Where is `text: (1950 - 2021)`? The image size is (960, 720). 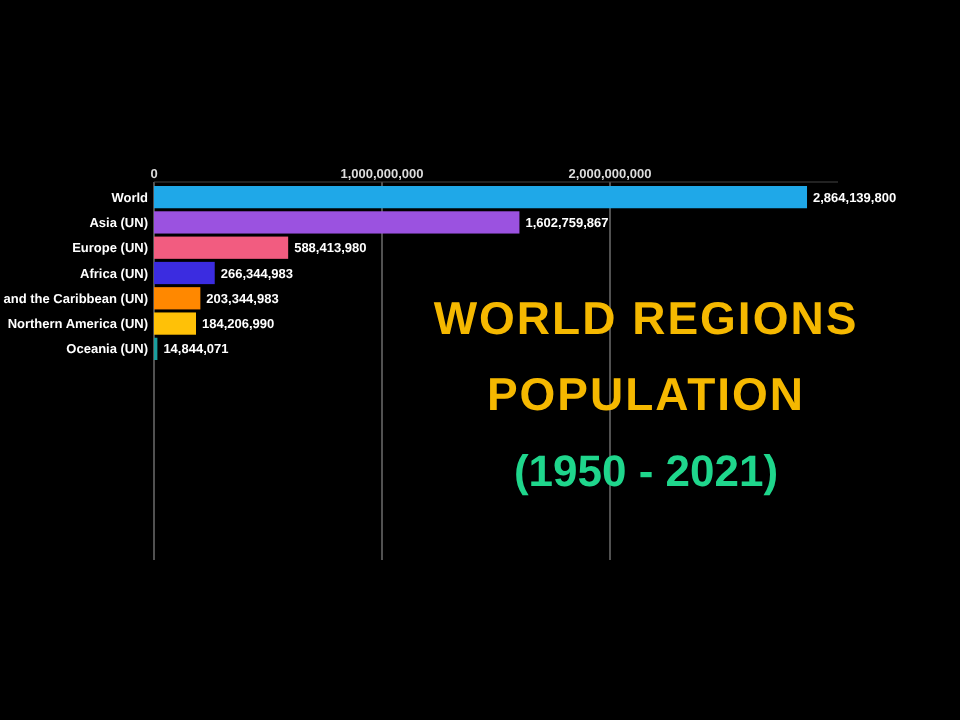
text: (1950 - 2021) is located at coordinates (646, 471).